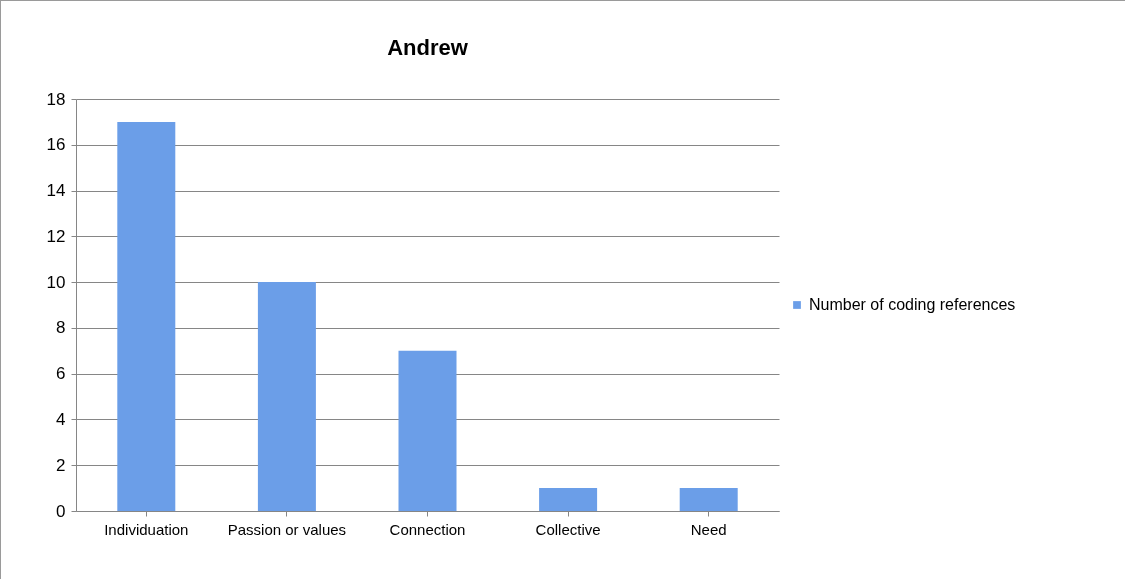 This screenshot has height=581, width=1127. I want to click on legend-label: Number of coding references, so click(912, 304).